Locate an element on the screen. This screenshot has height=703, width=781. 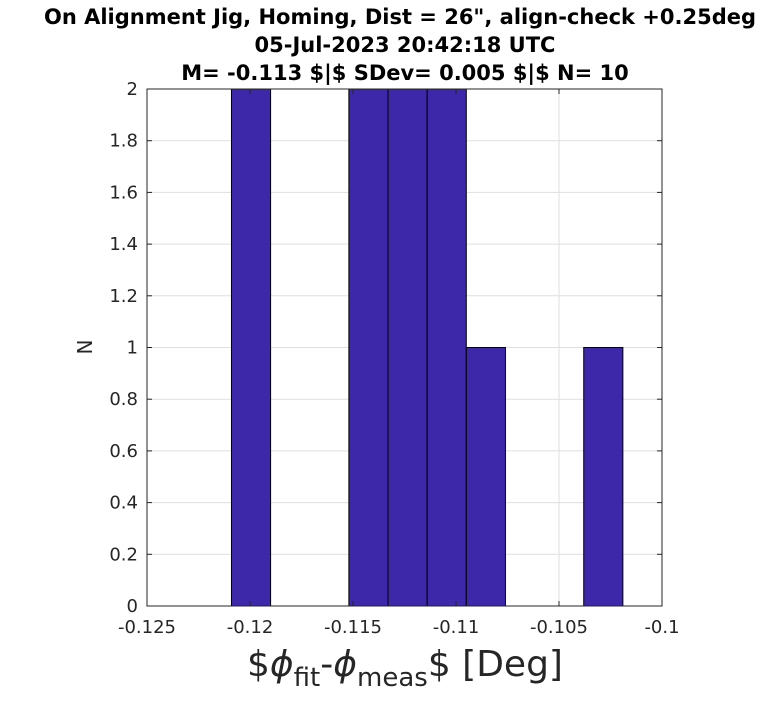
x-axis-label: $ϕfit-ϕmeas$ [Deg] is located at coordinates (405, 668).